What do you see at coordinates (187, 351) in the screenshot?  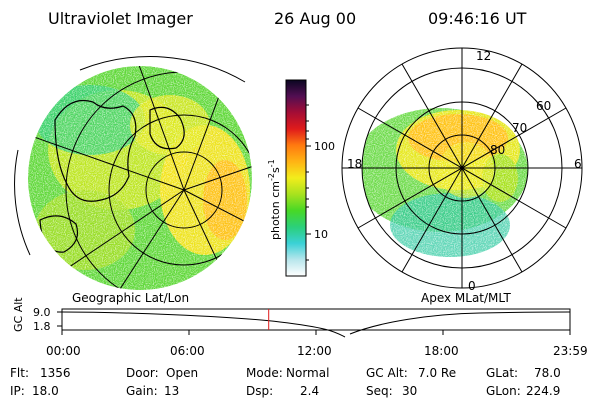 I see `xtick-0600: 06:00` at bounding box center [187, 351].